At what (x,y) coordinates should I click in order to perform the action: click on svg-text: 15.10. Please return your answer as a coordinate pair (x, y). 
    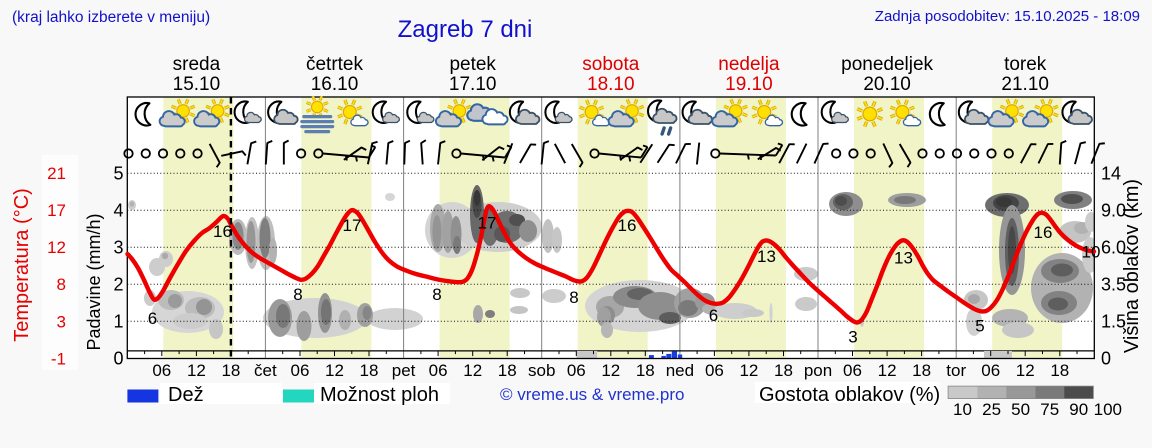
    Looking at the image, I should click on (197, 84).